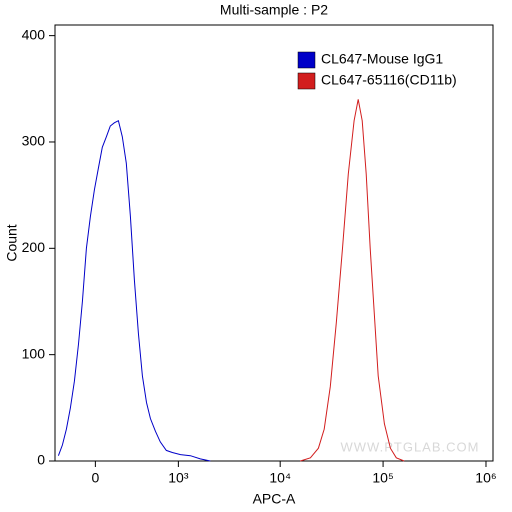 The height and width of the screenshot is (512, 512). I want to click on y-tick-label: 100, so click(34, 353).